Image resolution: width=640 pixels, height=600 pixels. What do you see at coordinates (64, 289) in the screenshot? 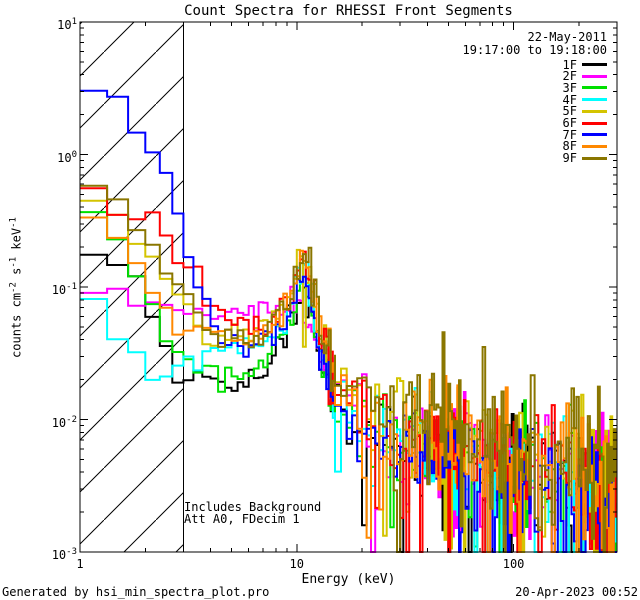
I see `y-tick-label-10-1: 10⁻¹` at bounding box center [64, 289].